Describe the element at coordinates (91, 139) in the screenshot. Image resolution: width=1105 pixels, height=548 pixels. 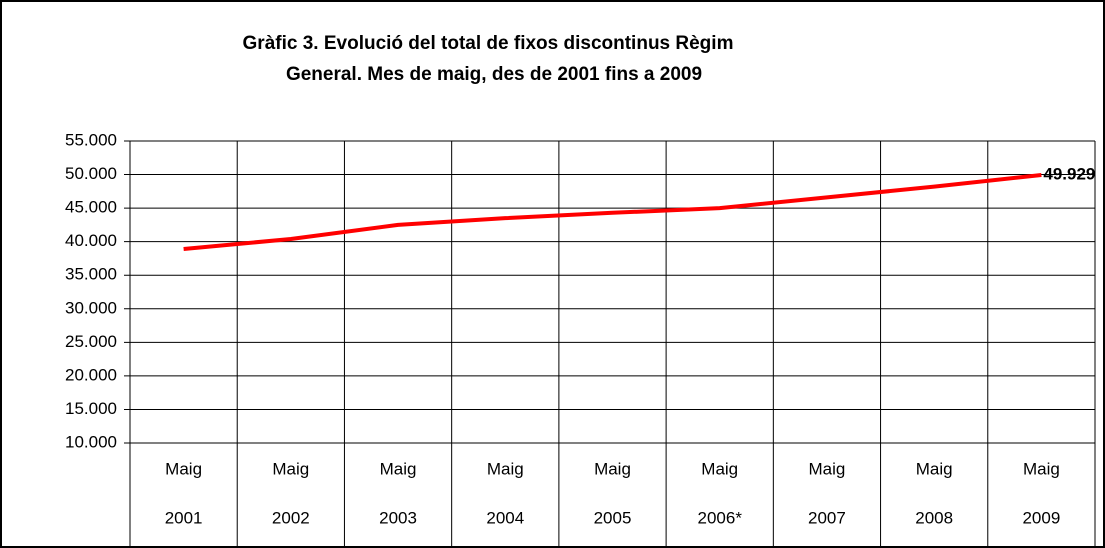
I see `y-tick-label: 55.000` at that location.